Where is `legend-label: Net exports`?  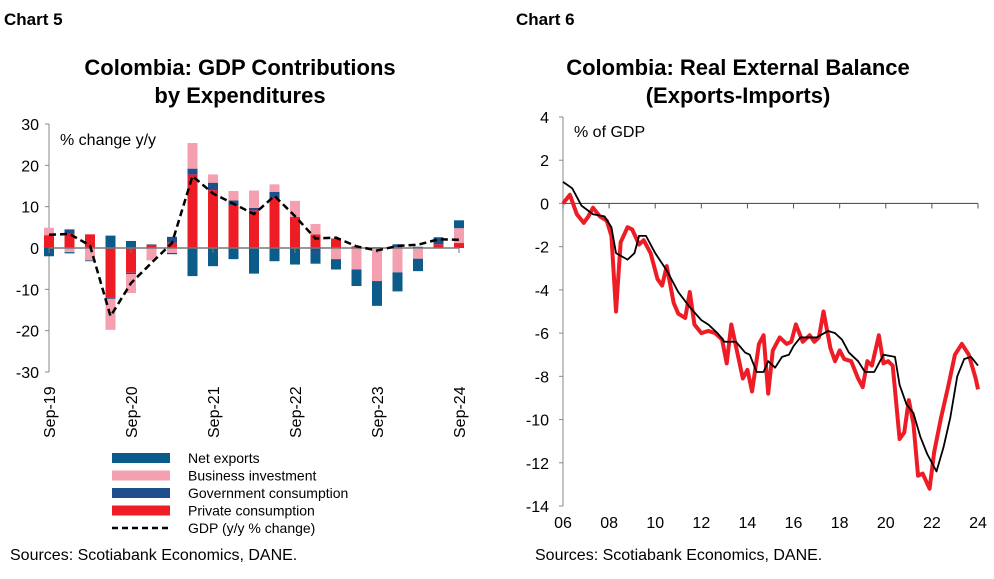
legend-label: Net exports is located at coordinates (224, 458).